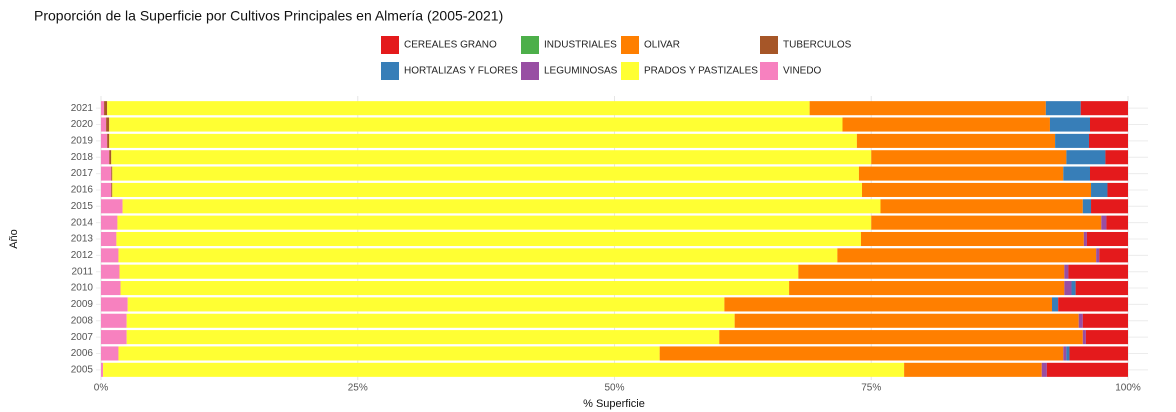  Describe the element at coordinates (614, 404) in the screenshot. I see `x-axis-label: % Superficie` at that location.